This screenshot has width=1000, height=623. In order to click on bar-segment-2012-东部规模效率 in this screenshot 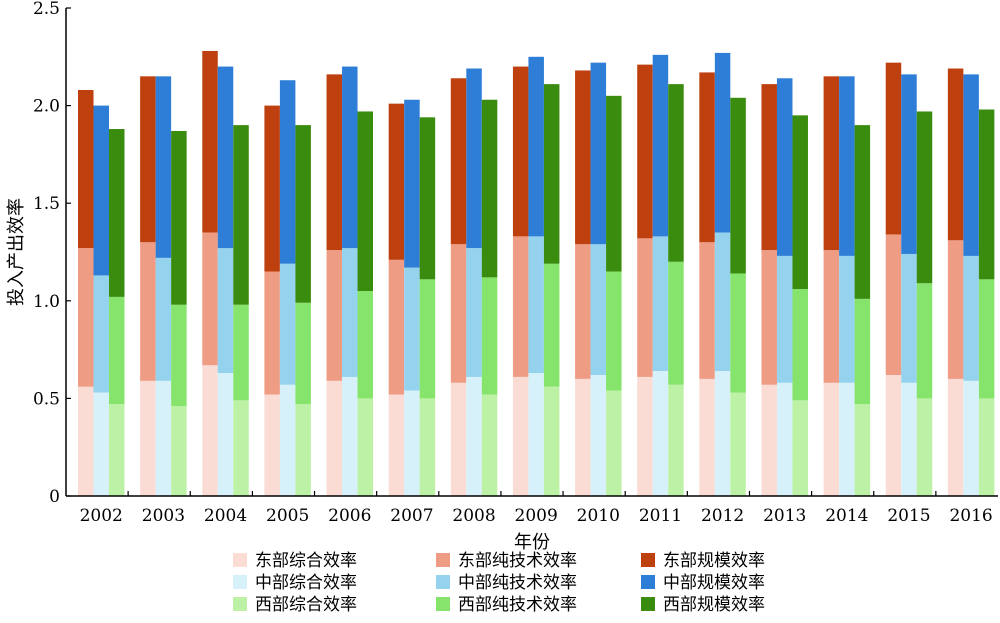, I will do `click(707, 157)`.